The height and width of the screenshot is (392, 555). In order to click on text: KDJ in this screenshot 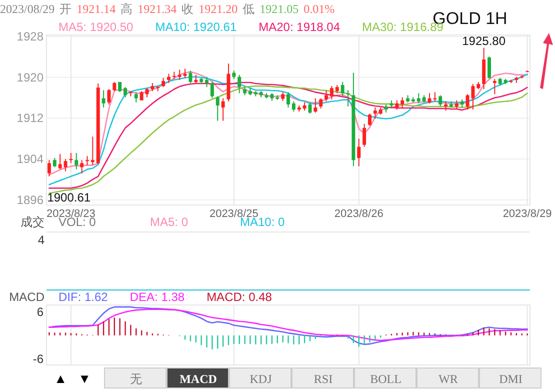, I will do `click(261, 379)`.